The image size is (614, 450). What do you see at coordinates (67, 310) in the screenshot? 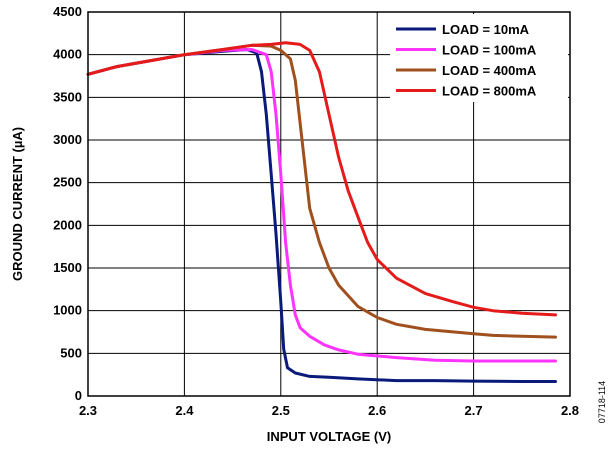
I see `y-tick-label: 1000` at bounding box center [67, 310].